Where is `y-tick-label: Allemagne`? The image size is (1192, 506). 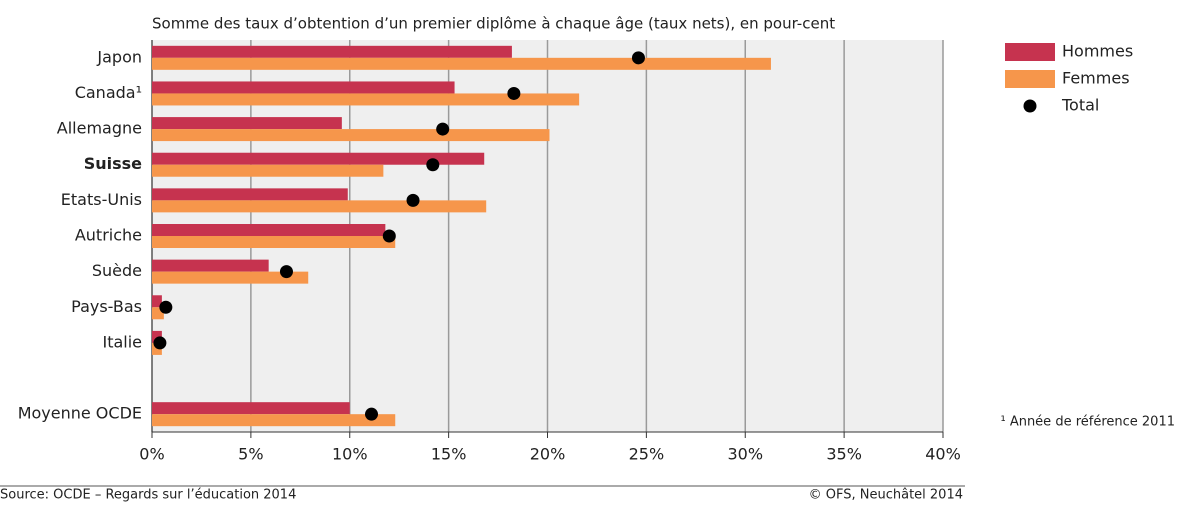
y-tick-label: Allemagne is located at coordinates (99, 128).